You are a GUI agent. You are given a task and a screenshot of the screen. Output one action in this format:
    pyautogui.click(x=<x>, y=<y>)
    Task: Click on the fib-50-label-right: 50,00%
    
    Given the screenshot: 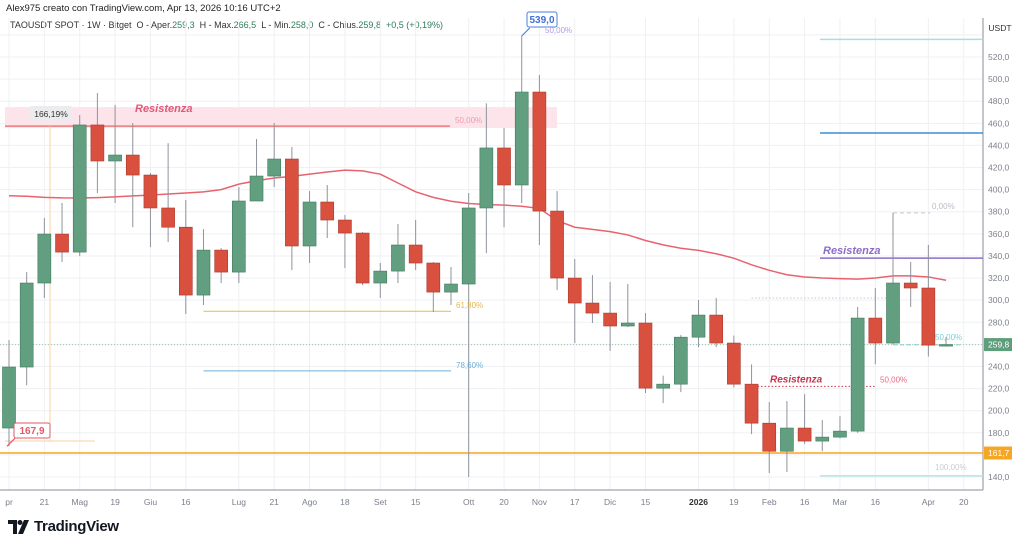 What is the action you would take?
    pyautogui.click(x=948, y=337)
    